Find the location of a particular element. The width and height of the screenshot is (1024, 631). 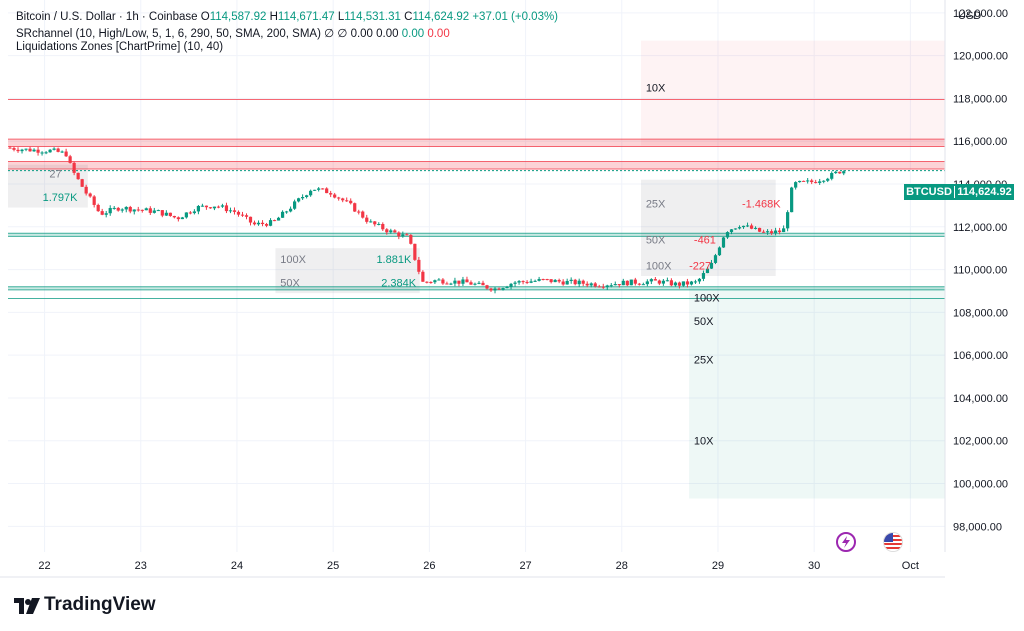

x-tick-label: 28 is located at coordinates (622, 566).